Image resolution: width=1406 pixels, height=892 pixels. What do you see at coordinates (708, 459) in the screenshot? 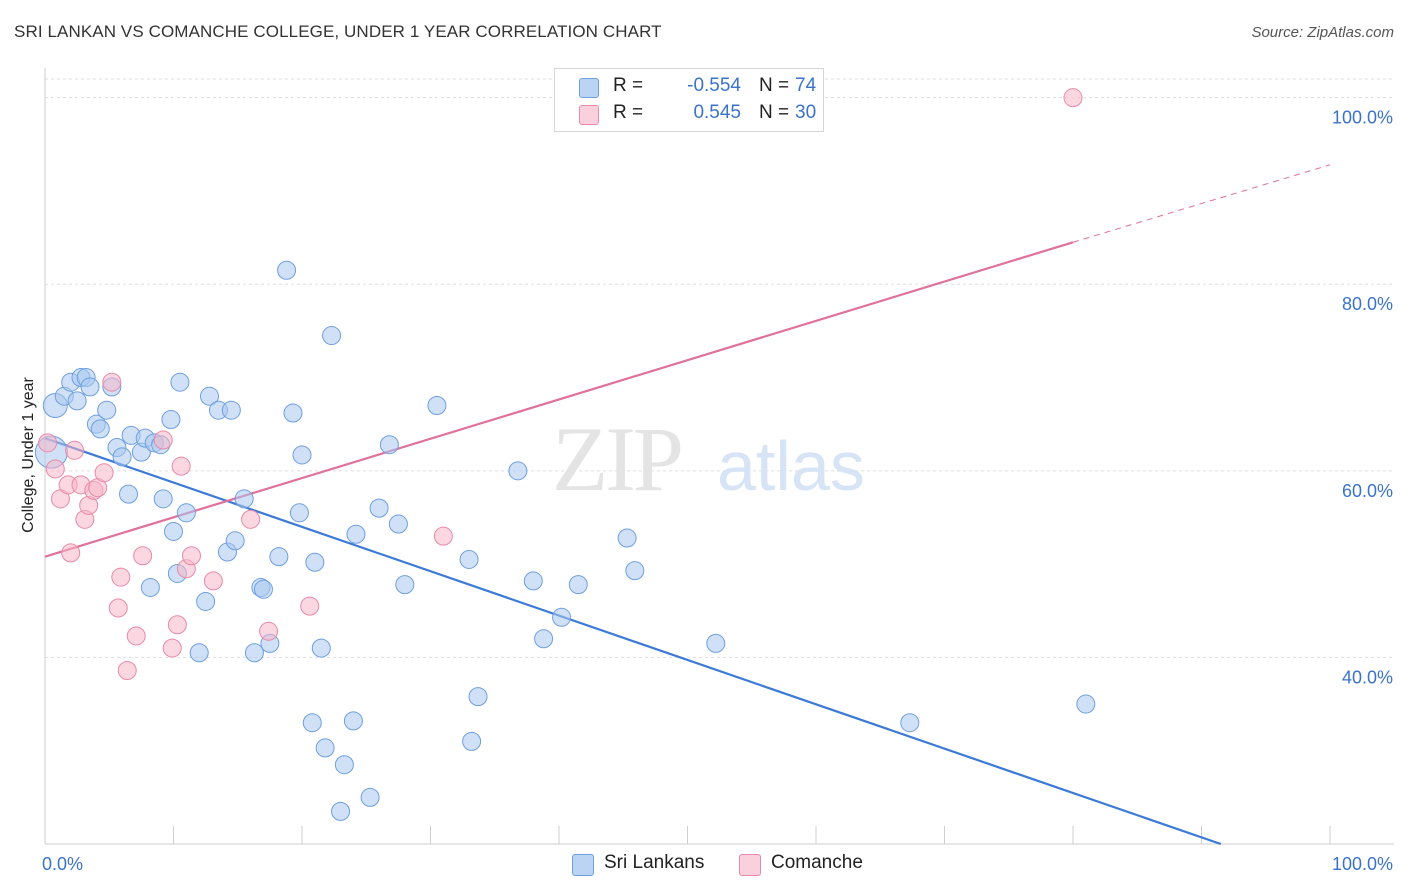
I see `watermark: ZIP atlas` at bounding box center [708, 459].